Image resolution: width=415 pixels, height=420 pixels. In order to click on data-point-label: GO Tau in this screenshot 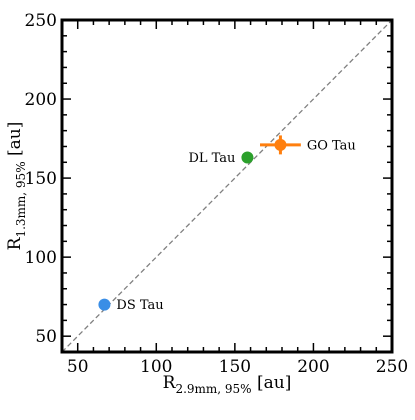, I will do `click(331, 145)`.